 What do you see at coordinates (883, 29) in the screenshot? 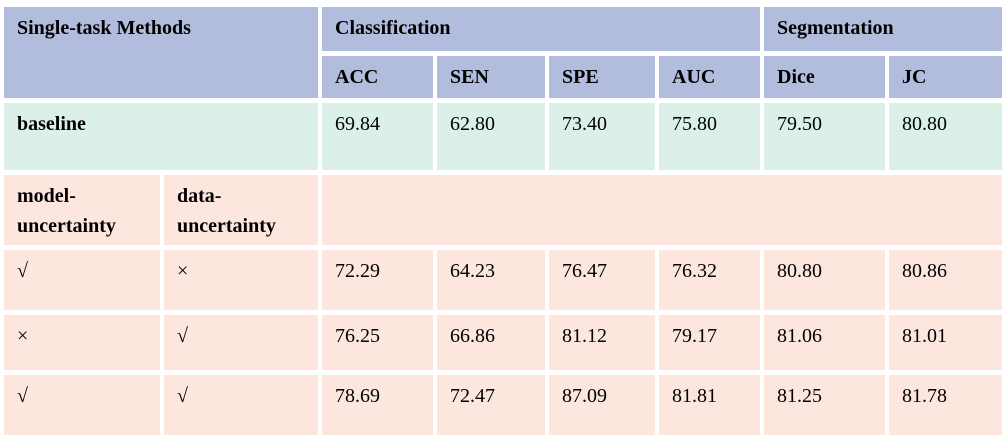
I see `header-segmentation: Segmentation` at bounding box center [883, 29].